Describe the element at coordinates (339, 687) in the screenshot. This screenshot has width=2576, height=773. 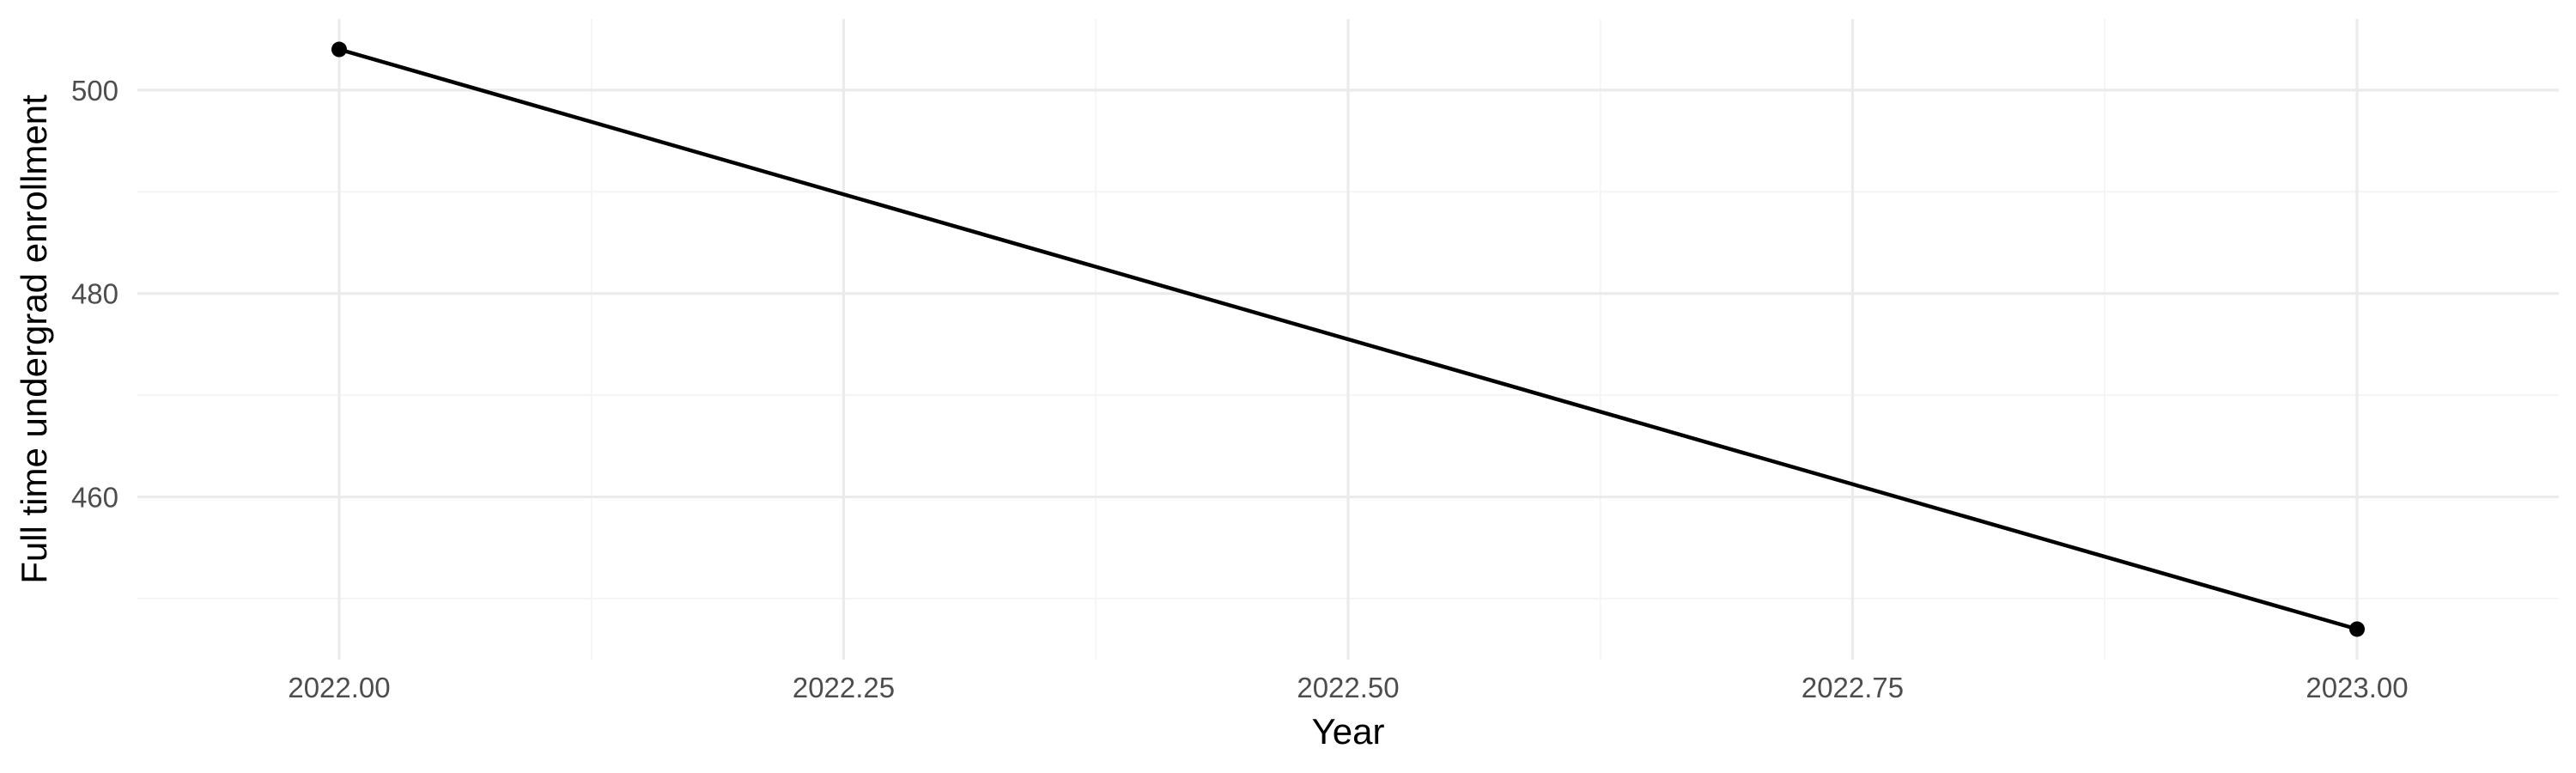
I see `x-tick-label: 2022.00` at that location.